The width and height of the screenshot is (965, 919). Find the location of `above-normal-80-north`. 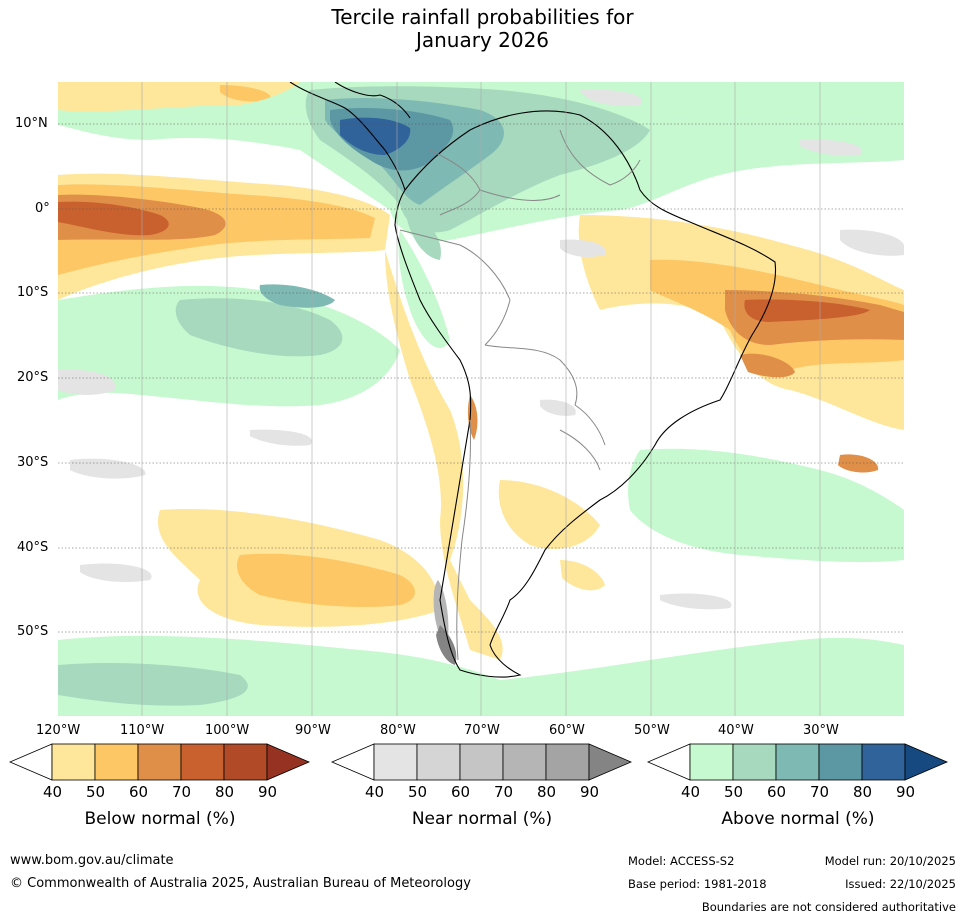

above-normal-80-north is located at coordinates (375, 136).